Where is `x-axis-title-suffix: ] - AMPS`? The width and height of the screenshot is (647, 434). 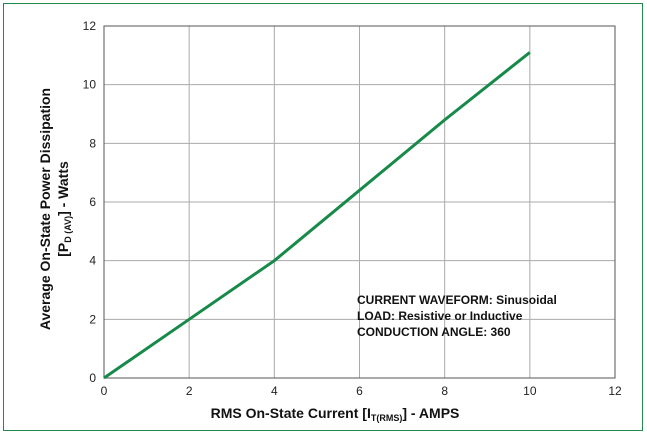
x-axis-title-suffix: ] - AMPS is located at coordinates (430, 413).